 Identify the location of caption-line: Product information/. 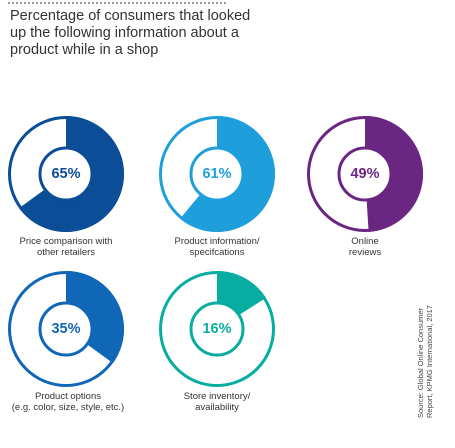
(217, 241).